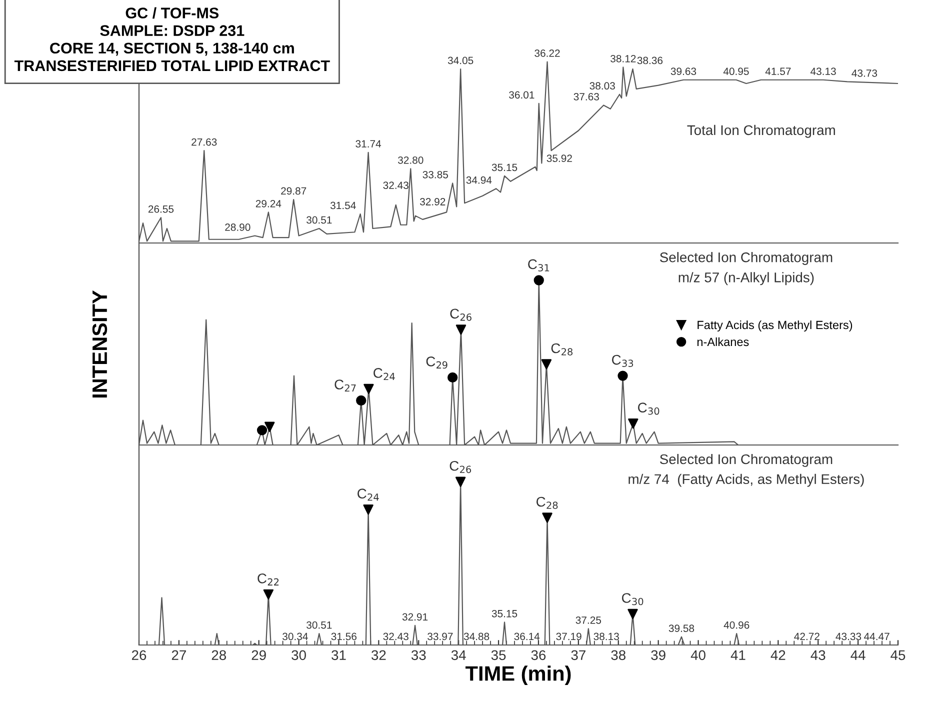 Image resolution: width=952 pixels, height=721 pixels. I want to click on annotation: 31.54, so click(343, 206).